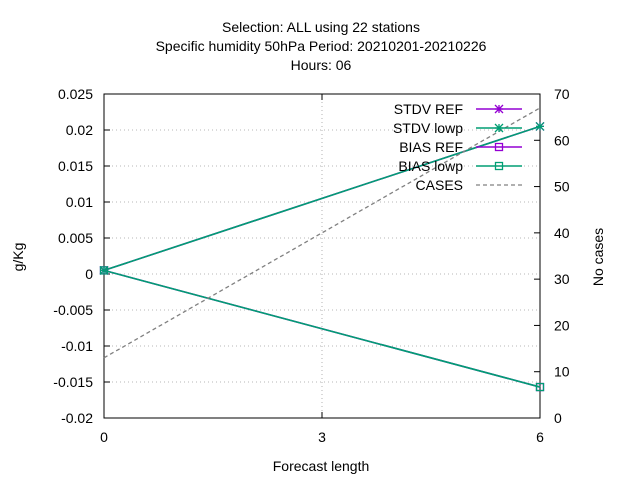 The image size is (640, 480). What do you see at coordinates (18, 257) in the screenshot?
I see `y-axis-label: g/Kg` at bounding box center [18, 257].